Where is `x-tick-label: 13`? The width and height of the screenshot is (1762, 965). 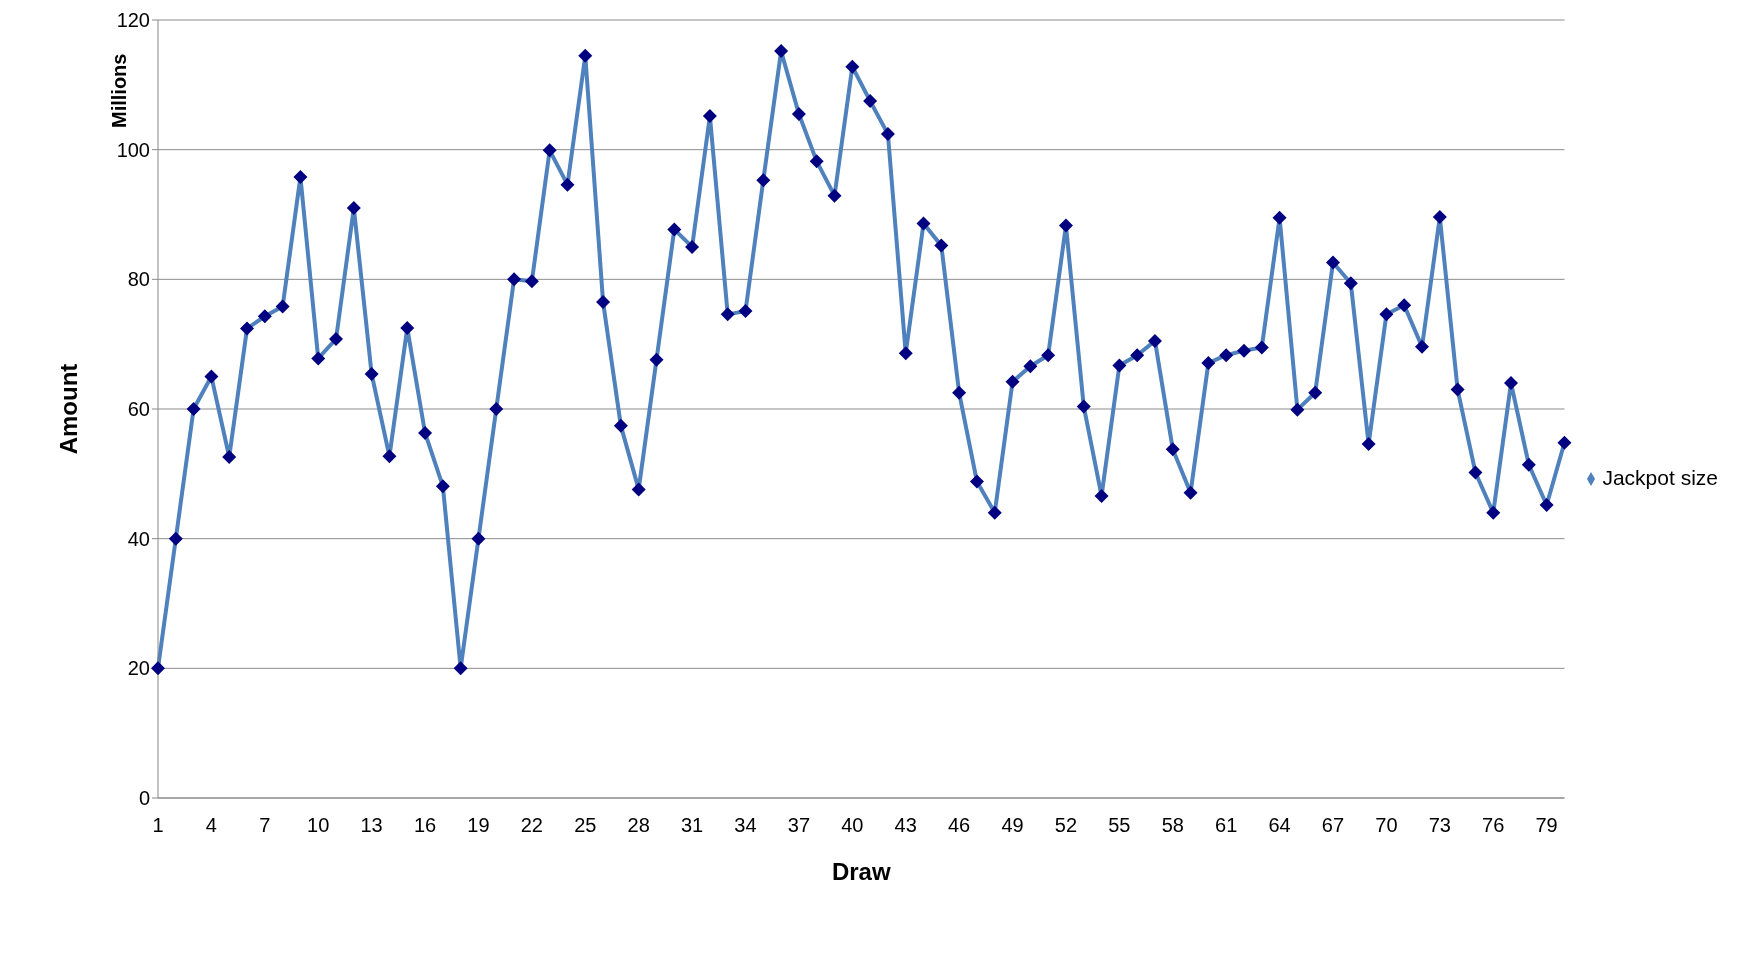
x-tick-label: 13 is located at coordinates (371, 825).